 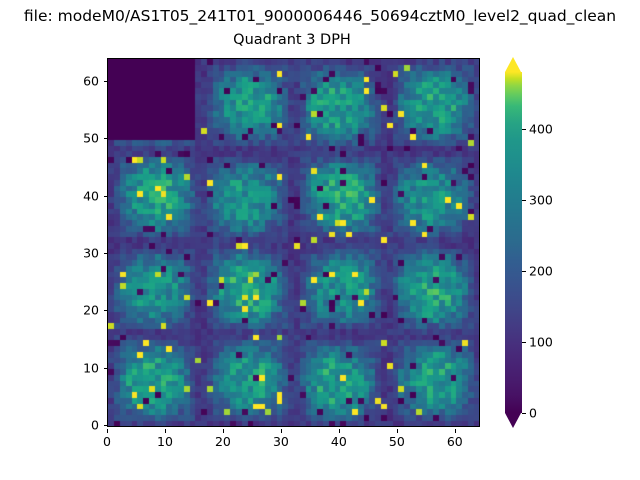 I want to click on colorbar-tick-label: 400, so click(x=541, y=129).